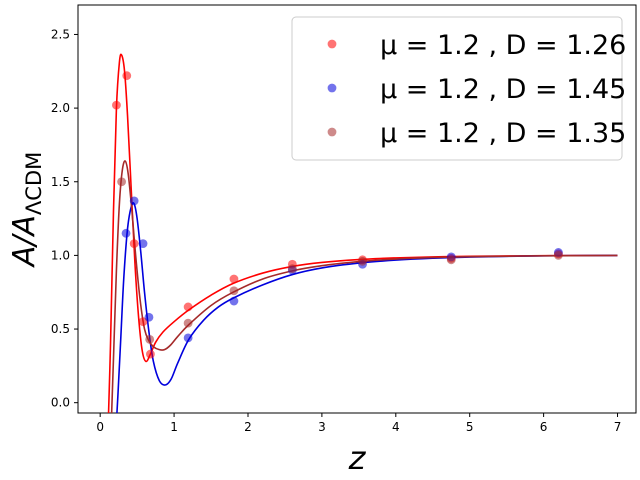  What do you see at coordinates (60, 403) in the screenshot?
I see `y-tick-label: 0.0` at bounding box center [60, 403].